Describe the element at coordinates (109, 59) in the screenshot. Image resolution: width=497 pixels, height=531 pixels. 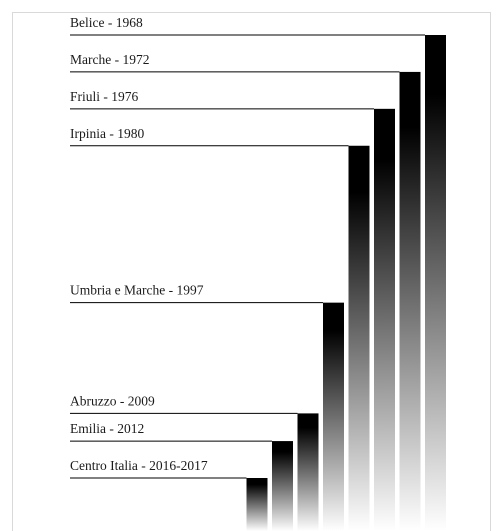
I see `event-label: Marche - 1972` at that location.